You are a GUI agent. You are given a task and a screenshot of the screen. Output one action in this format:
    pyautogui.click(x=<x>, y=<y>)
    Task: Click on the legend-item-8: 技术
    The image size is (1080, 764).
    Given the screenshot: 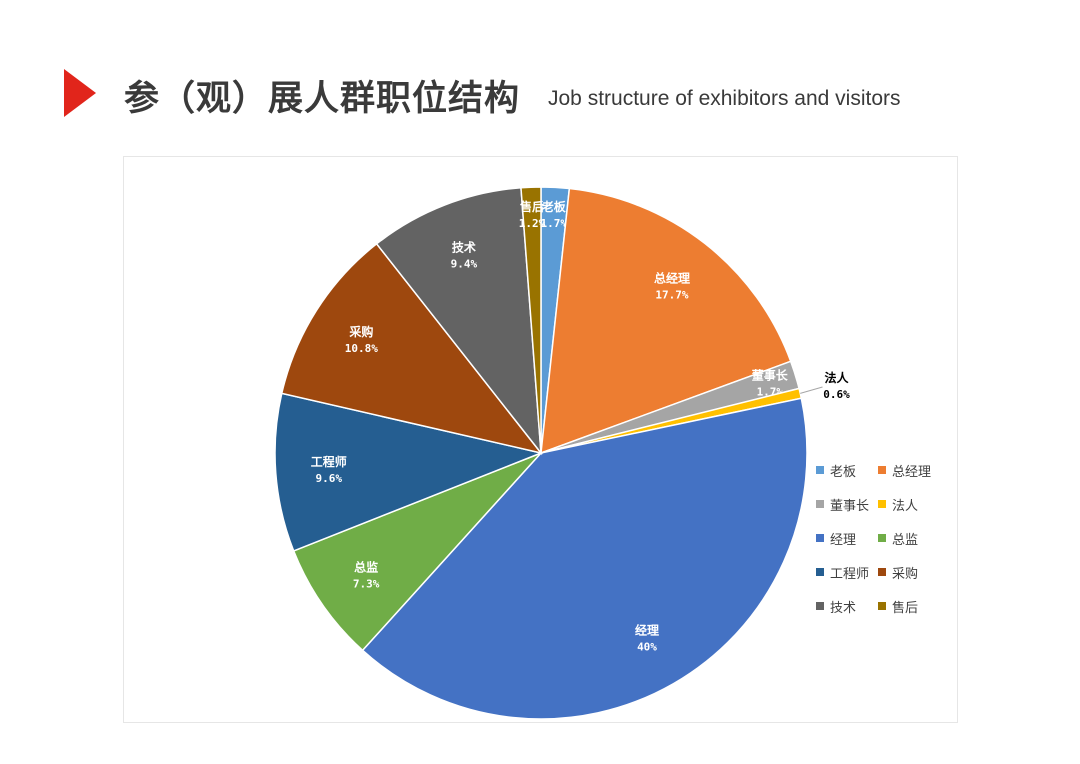 What is the action you would take?
    pyautogui.click(x=847, y=607)
    